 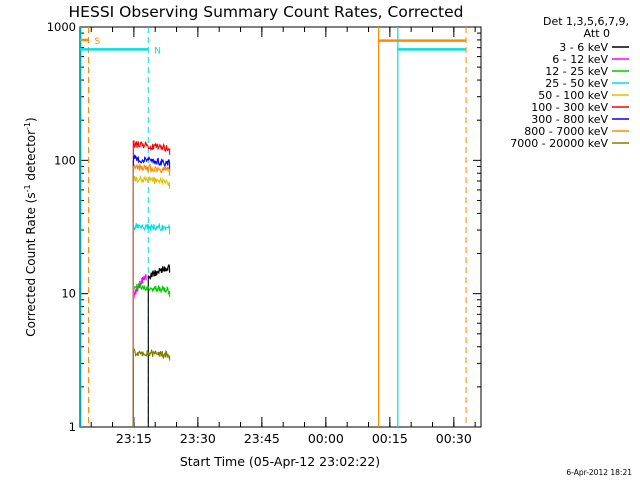 What do you see at coordinates (68, 294) in the screenshot?
I see `y-tick-label: 10` at bounding box center [68, 294].